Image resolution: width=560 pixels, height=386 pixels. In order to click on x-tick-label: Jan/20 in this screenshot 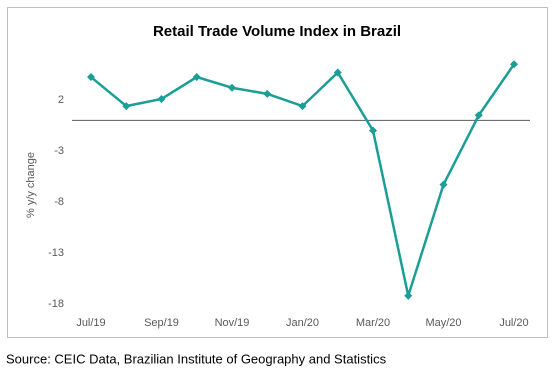, I will do `click(302, 323)`.